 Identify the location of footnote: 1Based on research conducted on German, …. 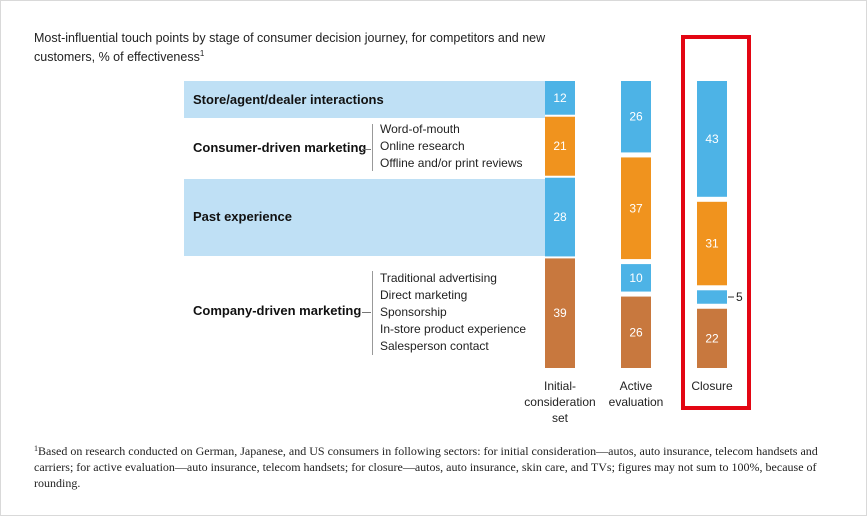
(426, 467).